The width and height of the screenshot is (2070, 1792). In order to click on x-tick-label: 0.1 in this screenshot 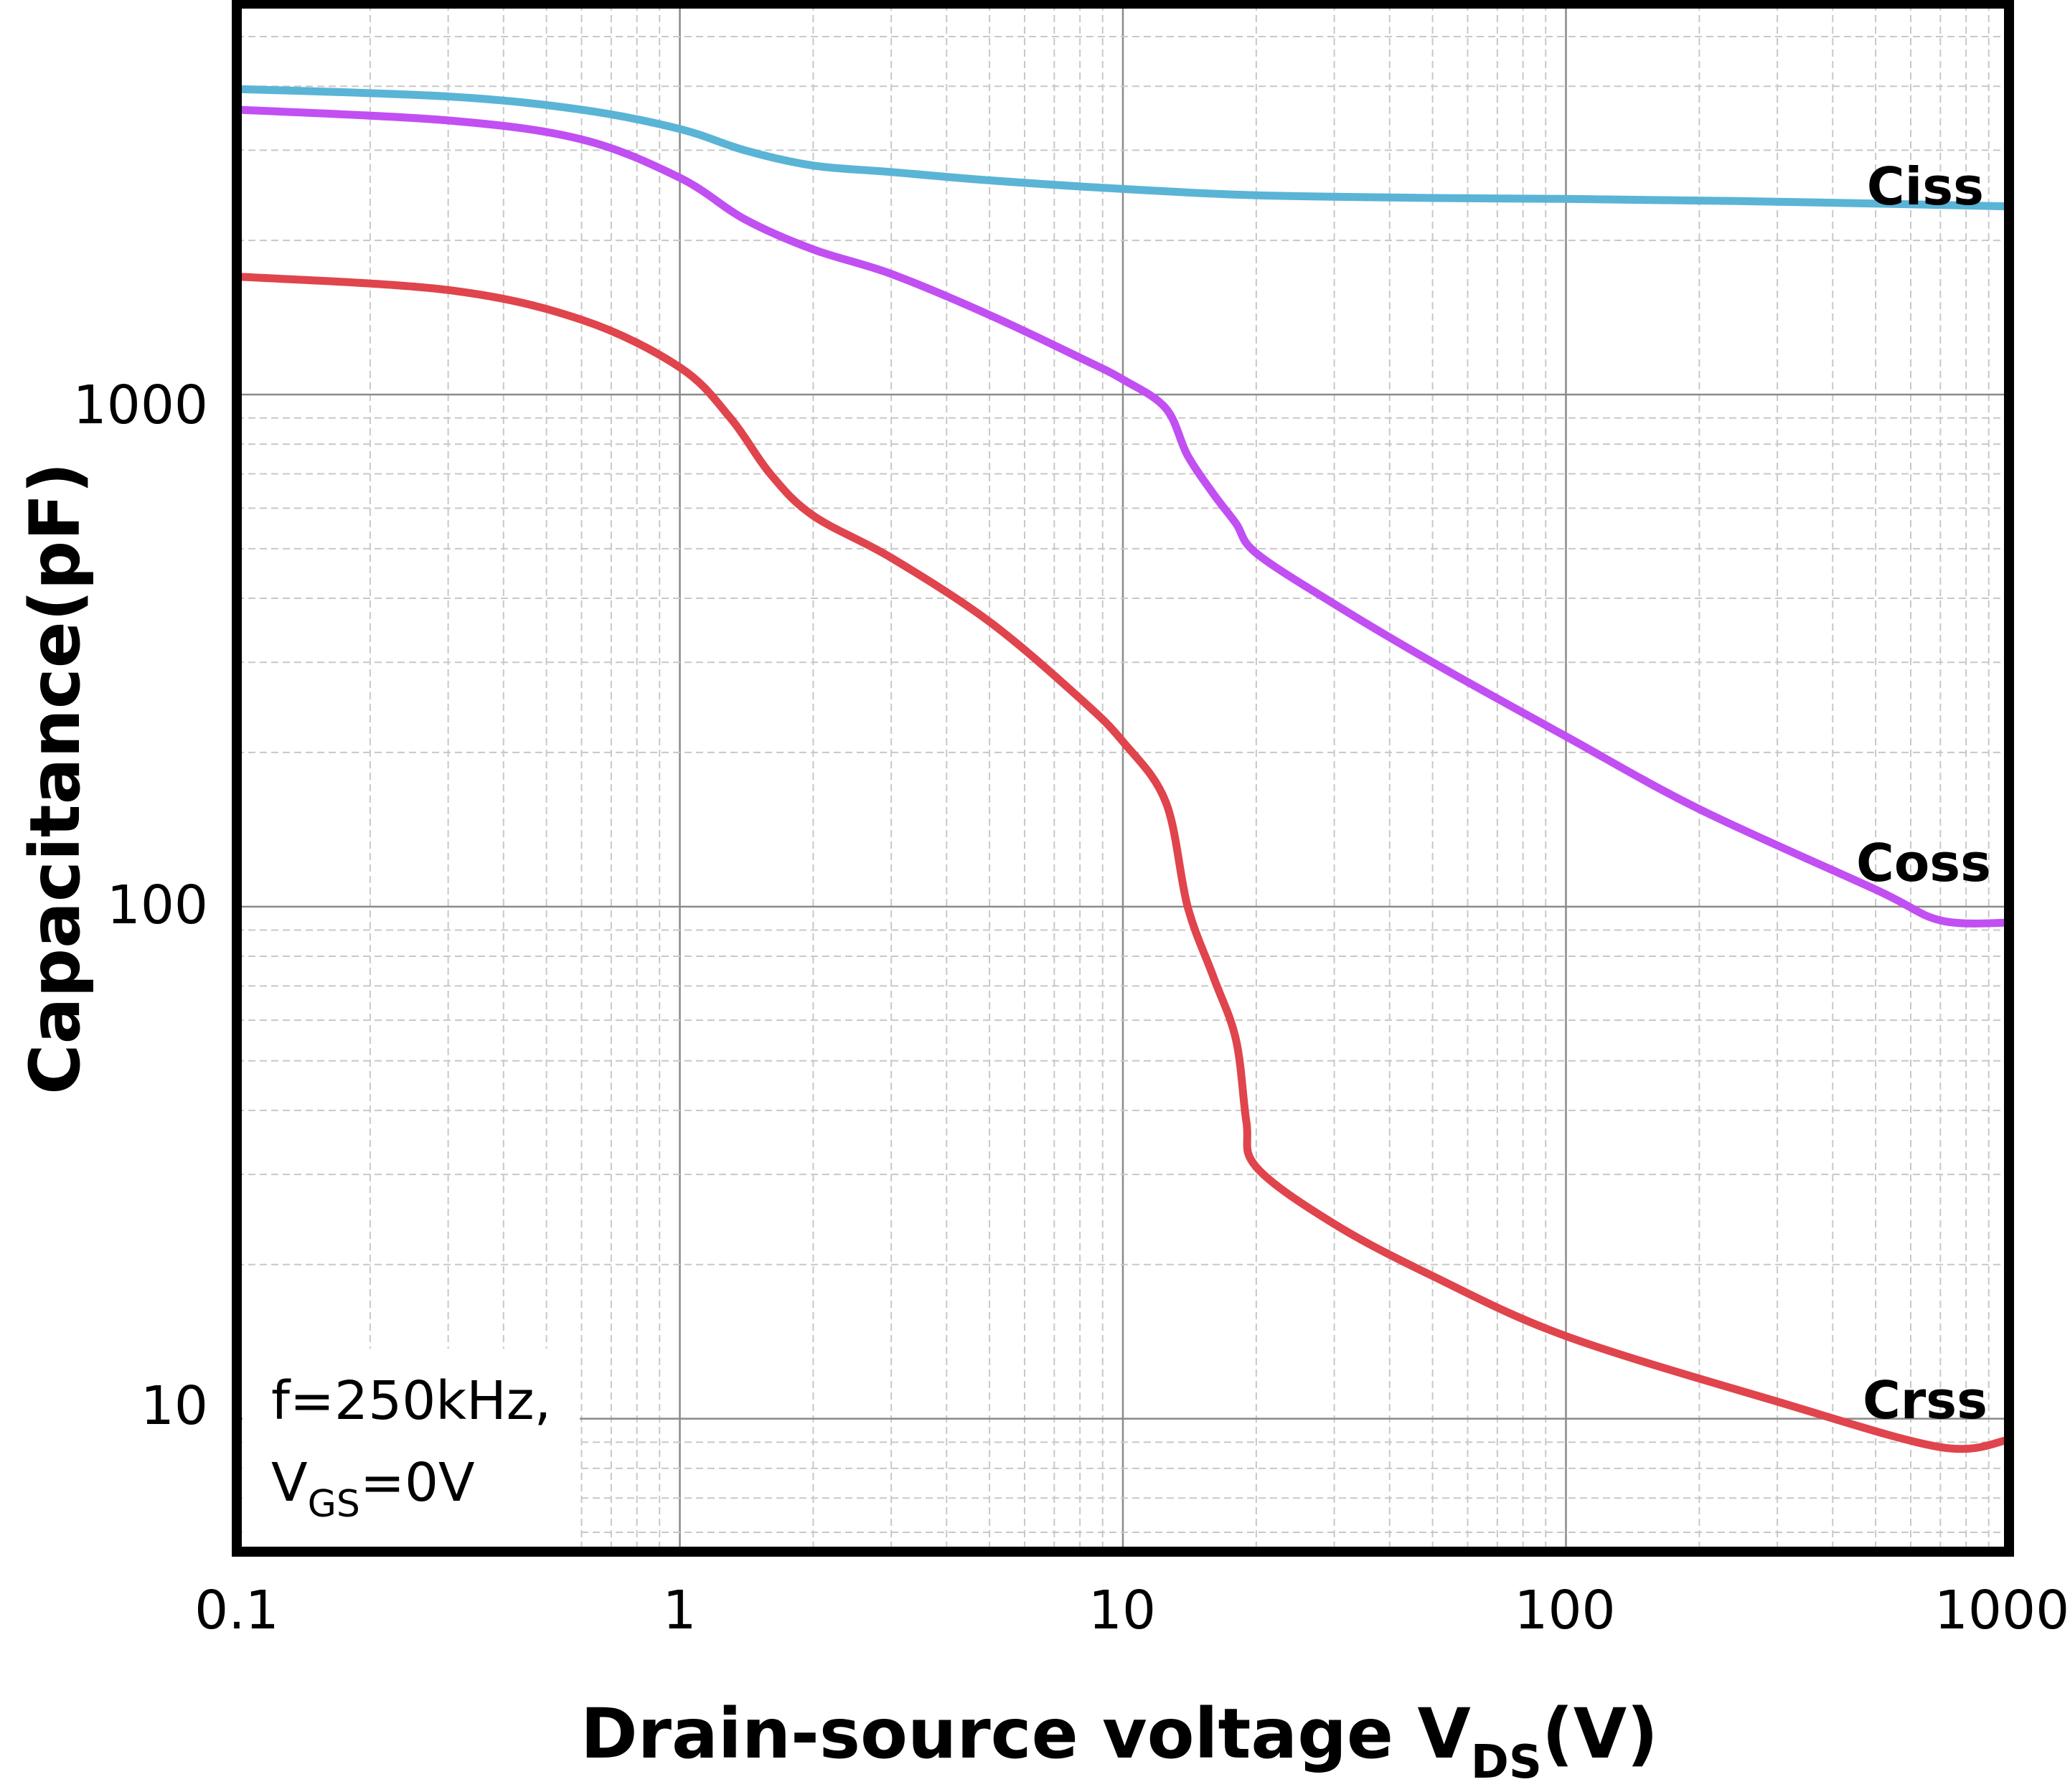, I will do `click(236, 1610)`.